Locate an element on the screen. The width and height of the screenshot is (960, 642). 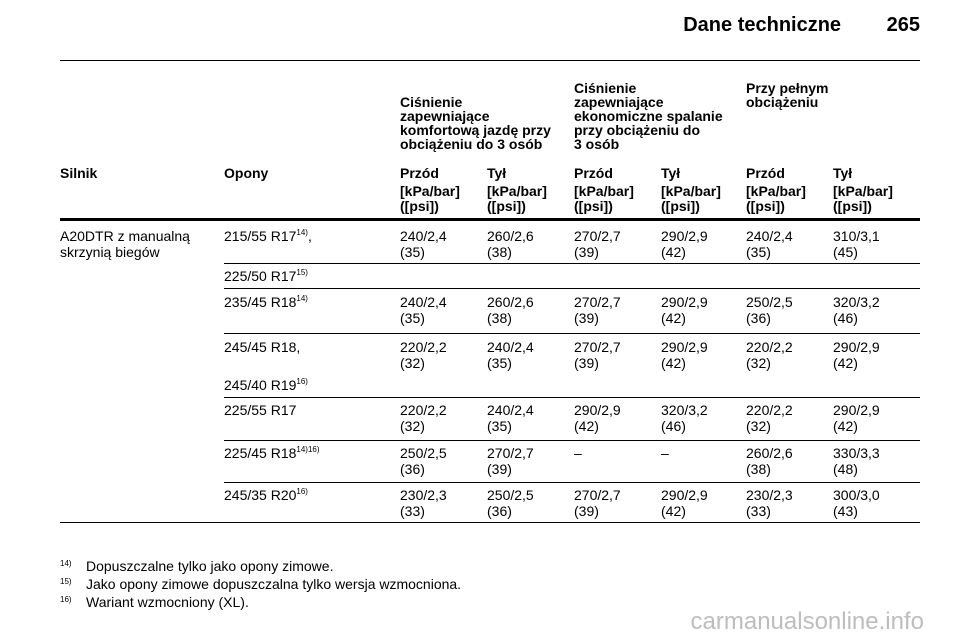
footnote-ref: 15) is located at coordinates (302, 272).